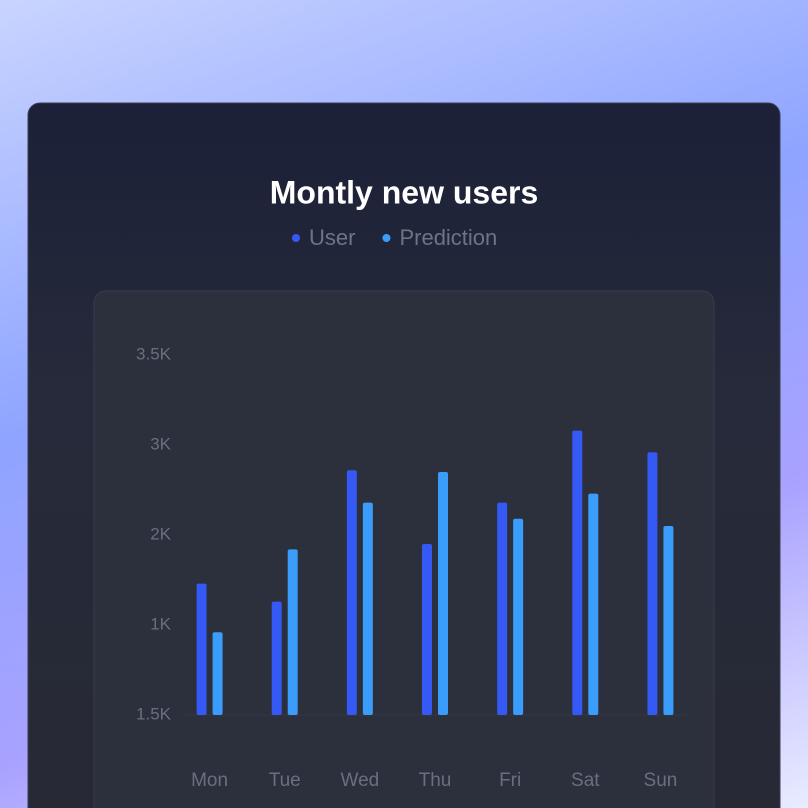 The image size is (808, 808). Describe the element at coordinates (154, 353) in the screenshot. I see `y-tick-label: 3.5K` at that location.